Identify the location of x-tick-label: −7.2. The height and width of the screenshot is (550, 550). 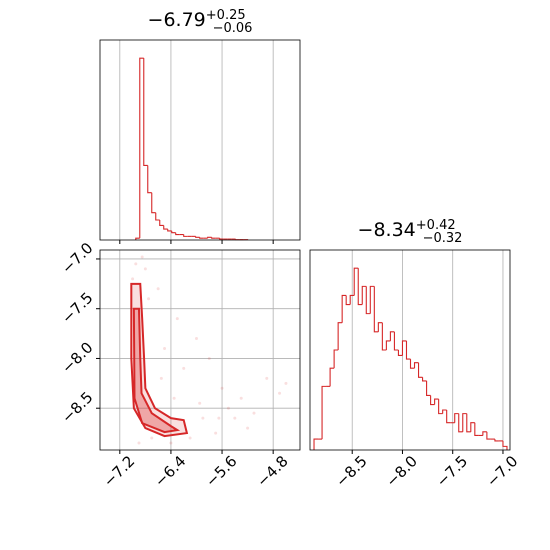
(119, 471).